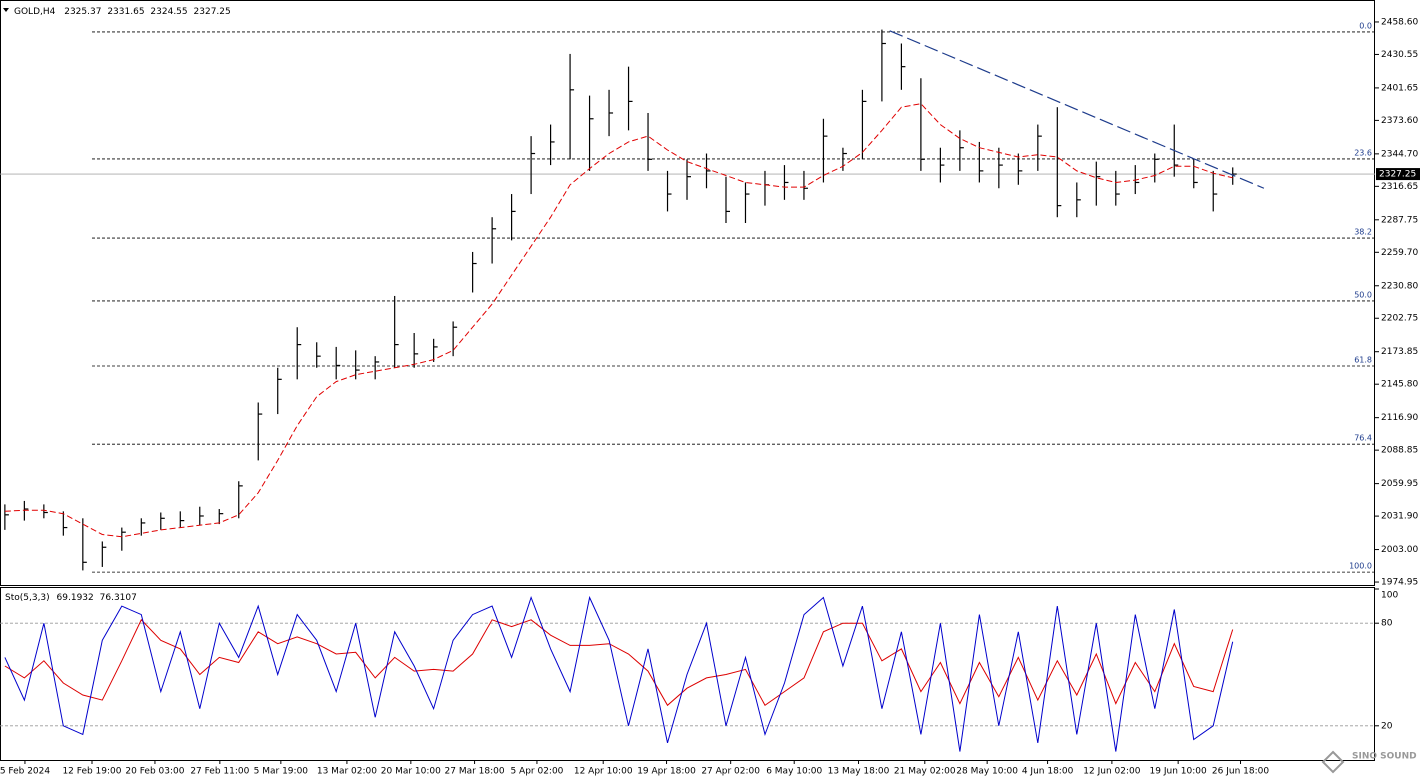  Describe the element at coordinates (1389, 596) in the screenshot. I see `y-tick-label: 100` at that location.